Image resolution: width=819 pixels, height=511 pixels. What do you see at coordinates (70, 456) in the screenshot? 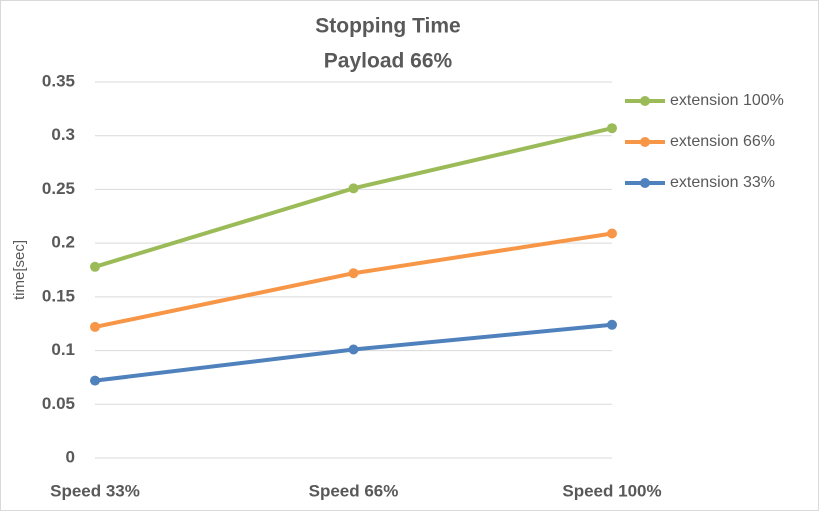
I see `y-tick-label: 0` at bounding box center [70, 456].